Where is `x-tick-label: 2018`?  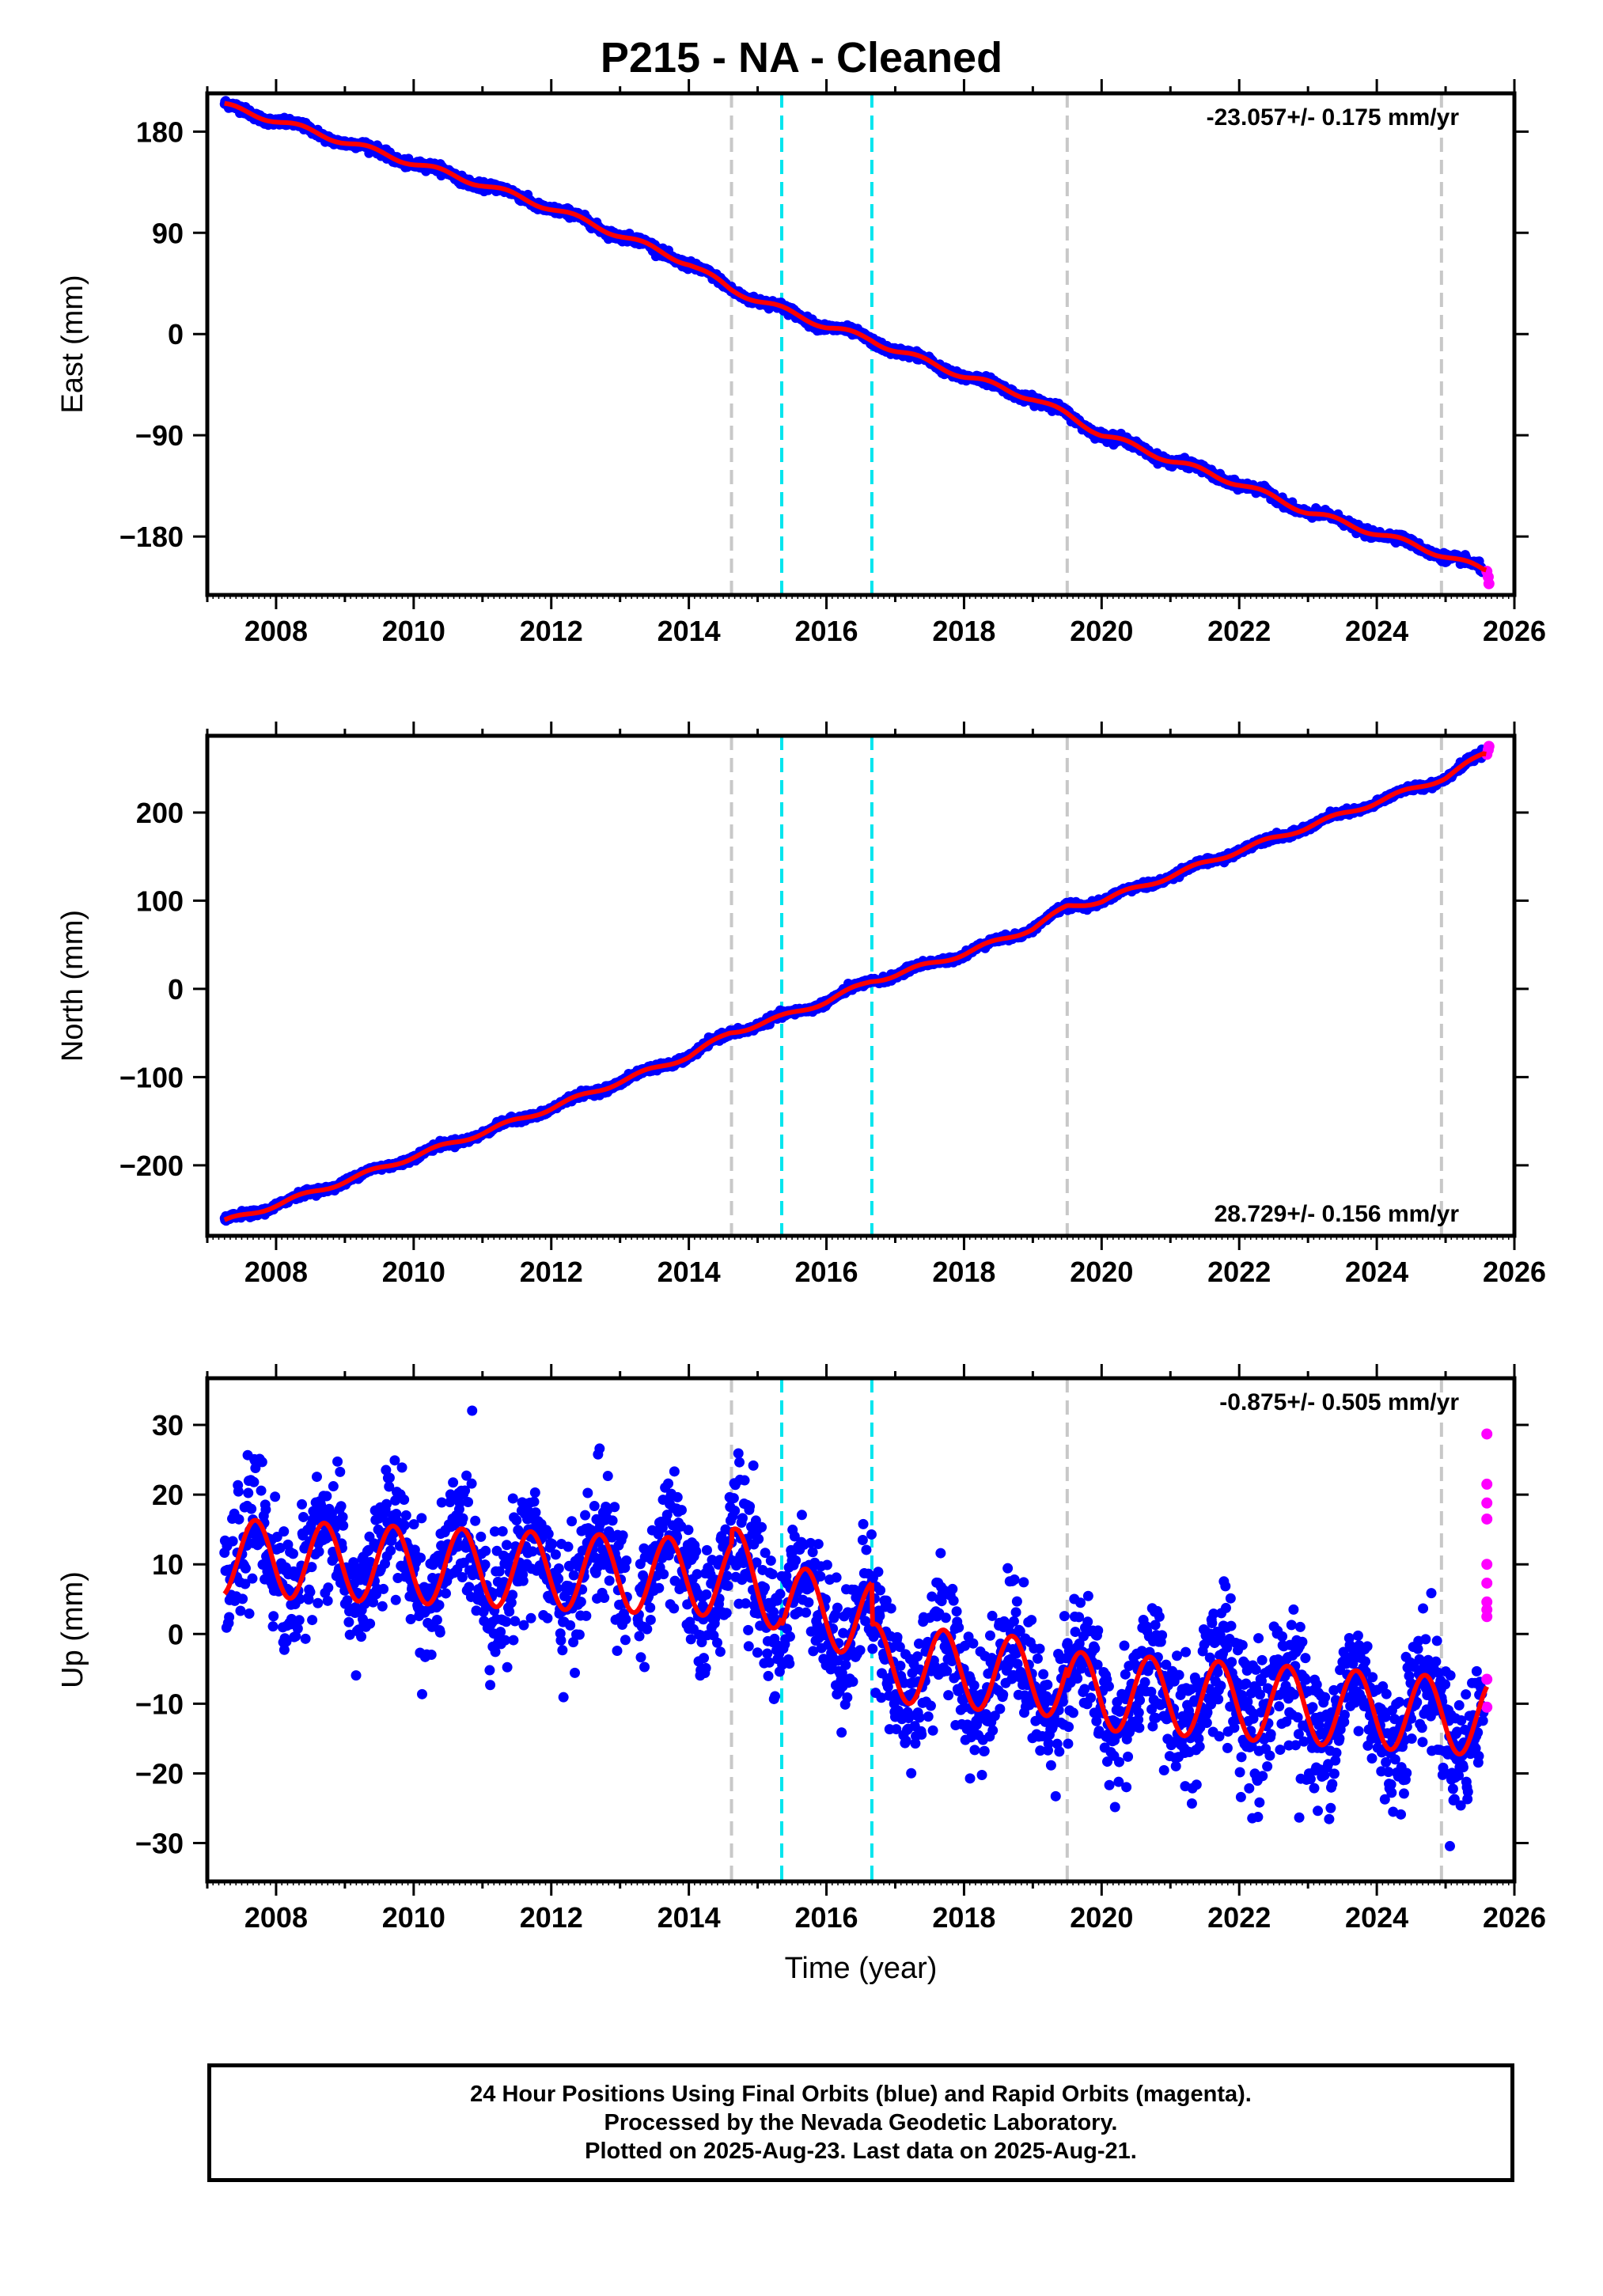 x-tick-label: 2018 is located at coordinates (964, 631).